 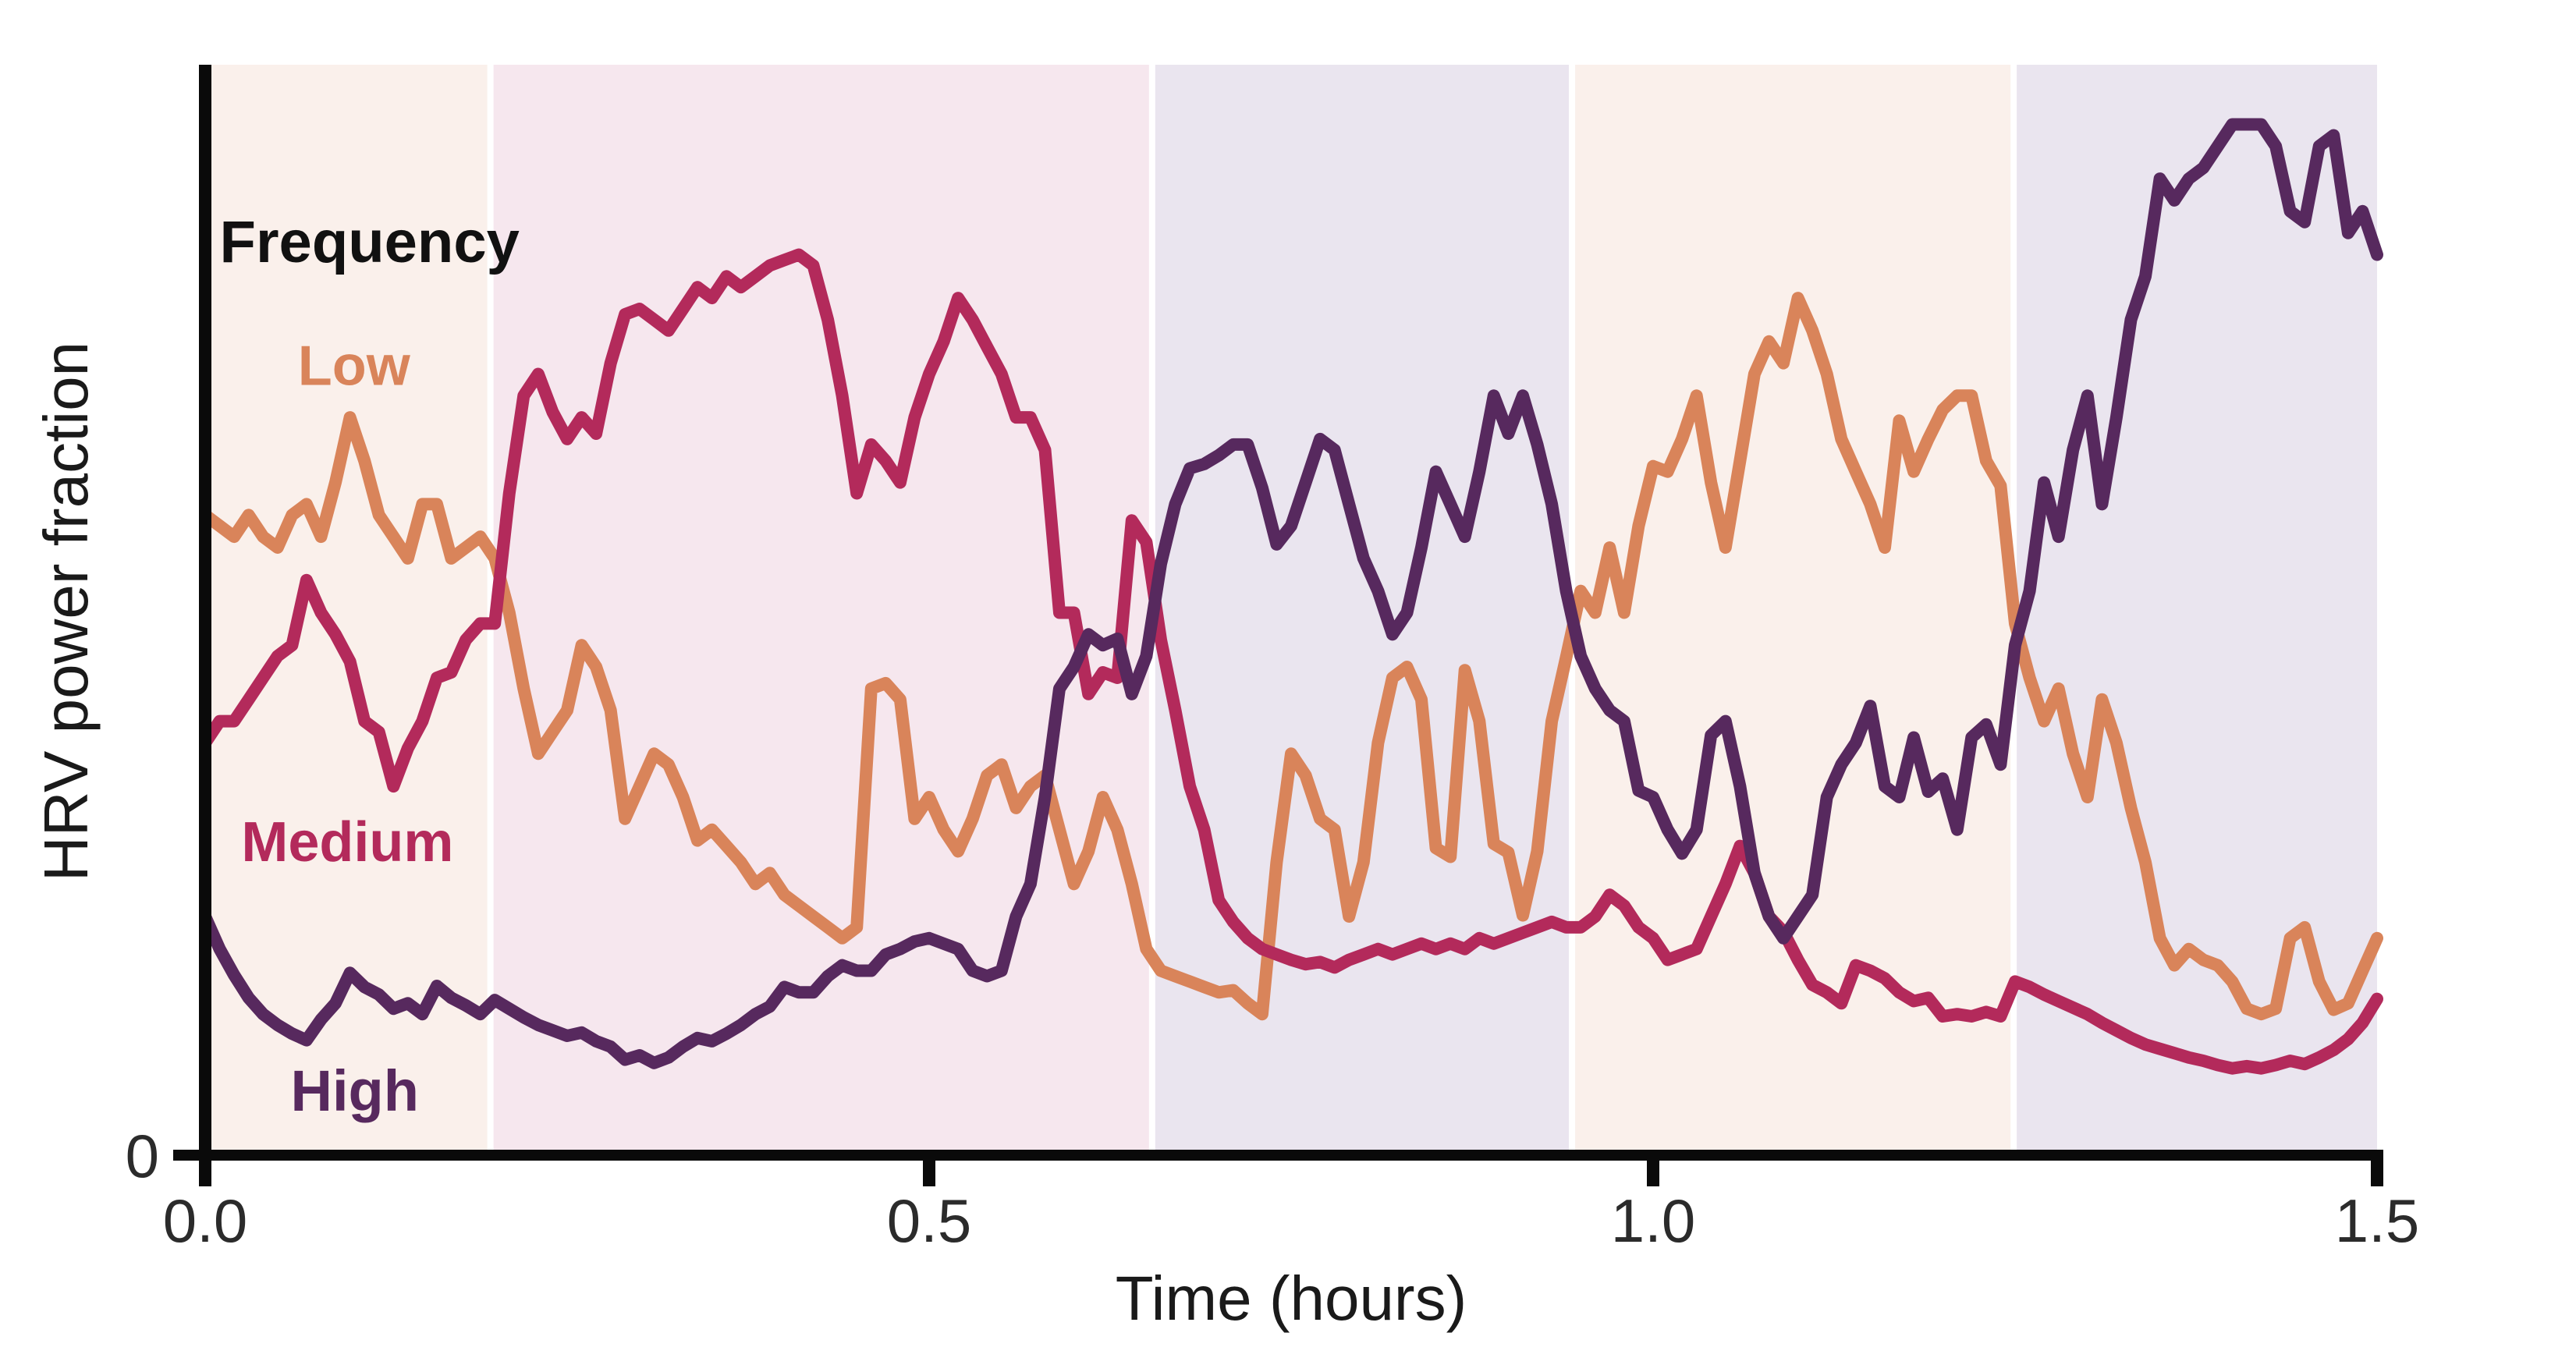 I want to click on x-tick-label-1.0: 1.0, so click(x=1653, y=1220).